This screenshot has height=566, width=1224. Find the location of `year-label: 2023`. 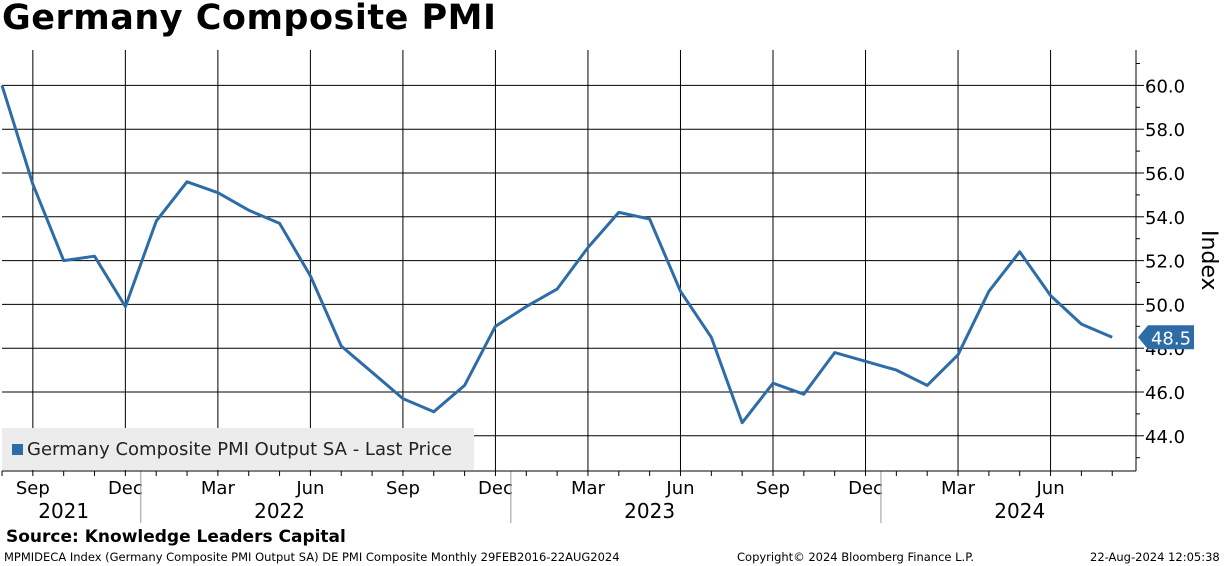

year-label: 2023 is located at coordinates (649, 511).